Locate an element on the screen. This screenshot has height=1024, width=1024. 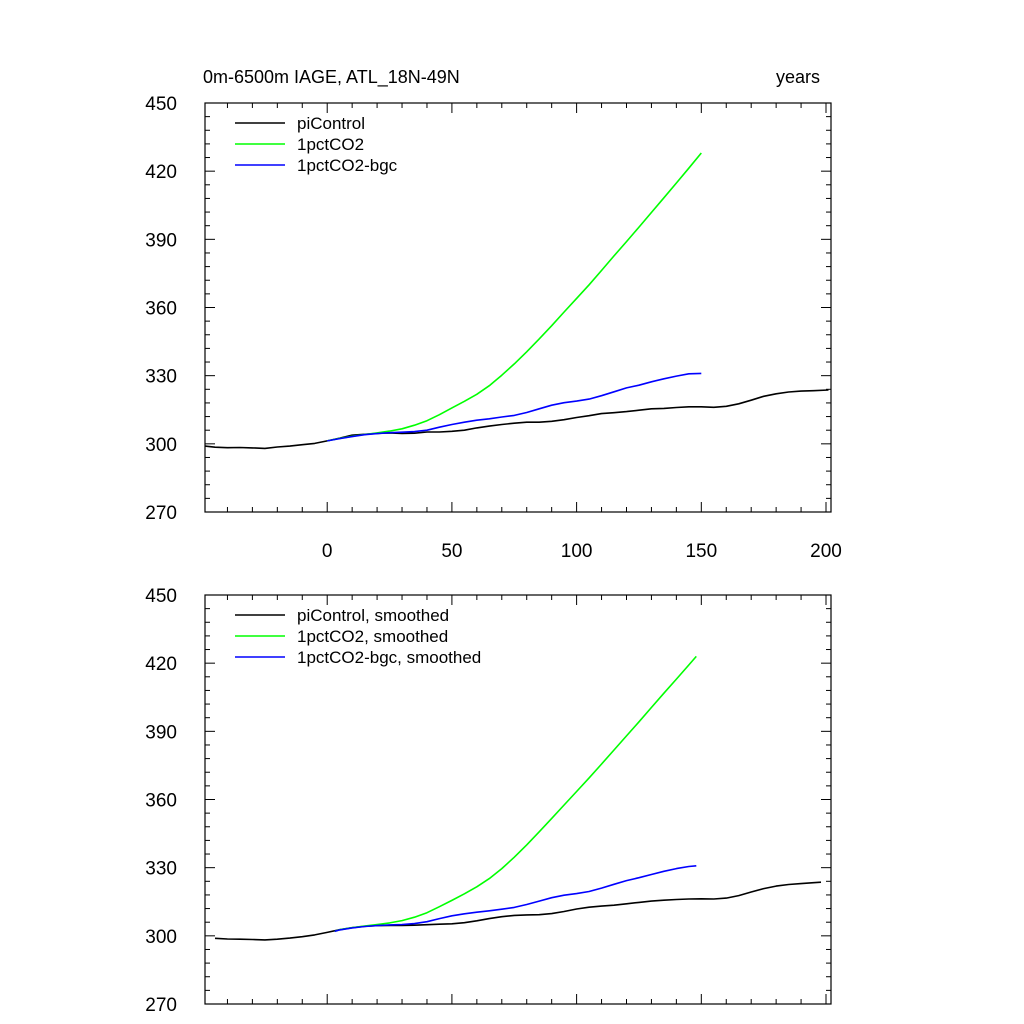
chart-title: 0m-6500m IAGE, ATL_18N-49N is located at coordinates (331, 77).